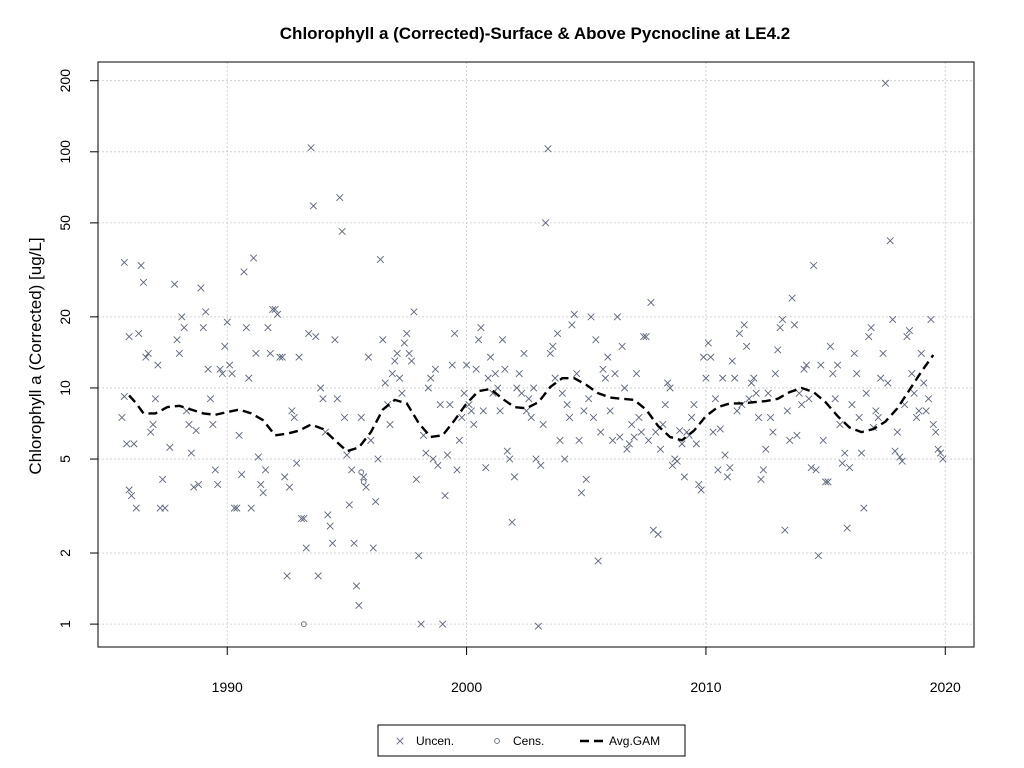 The height and width of the screenshot is (768, 1024). I want to click on y-tick-label: 50, so click(65, 223).